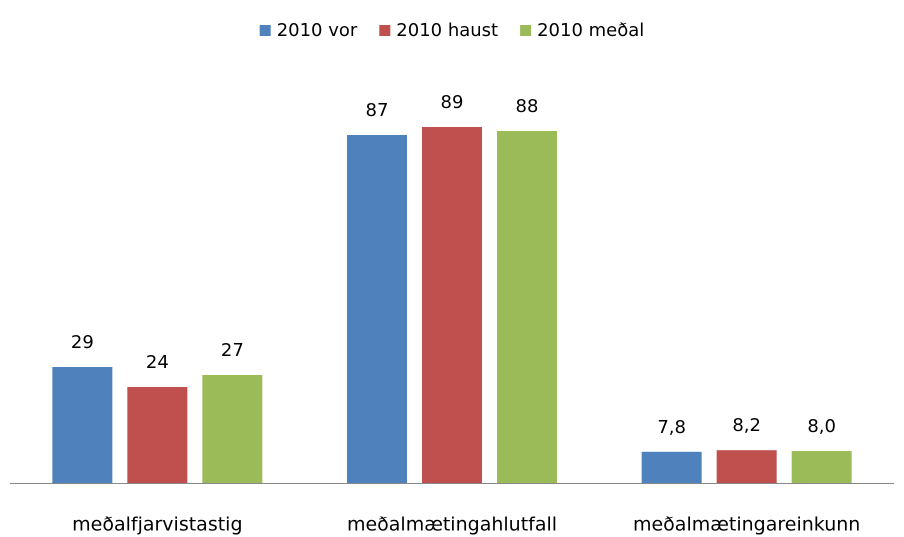  What do you see at coordinates (452, 525) in the screenshot?
I see `x-tick-label: meðalmætingahlutfall` at bounding box center [452, 525].